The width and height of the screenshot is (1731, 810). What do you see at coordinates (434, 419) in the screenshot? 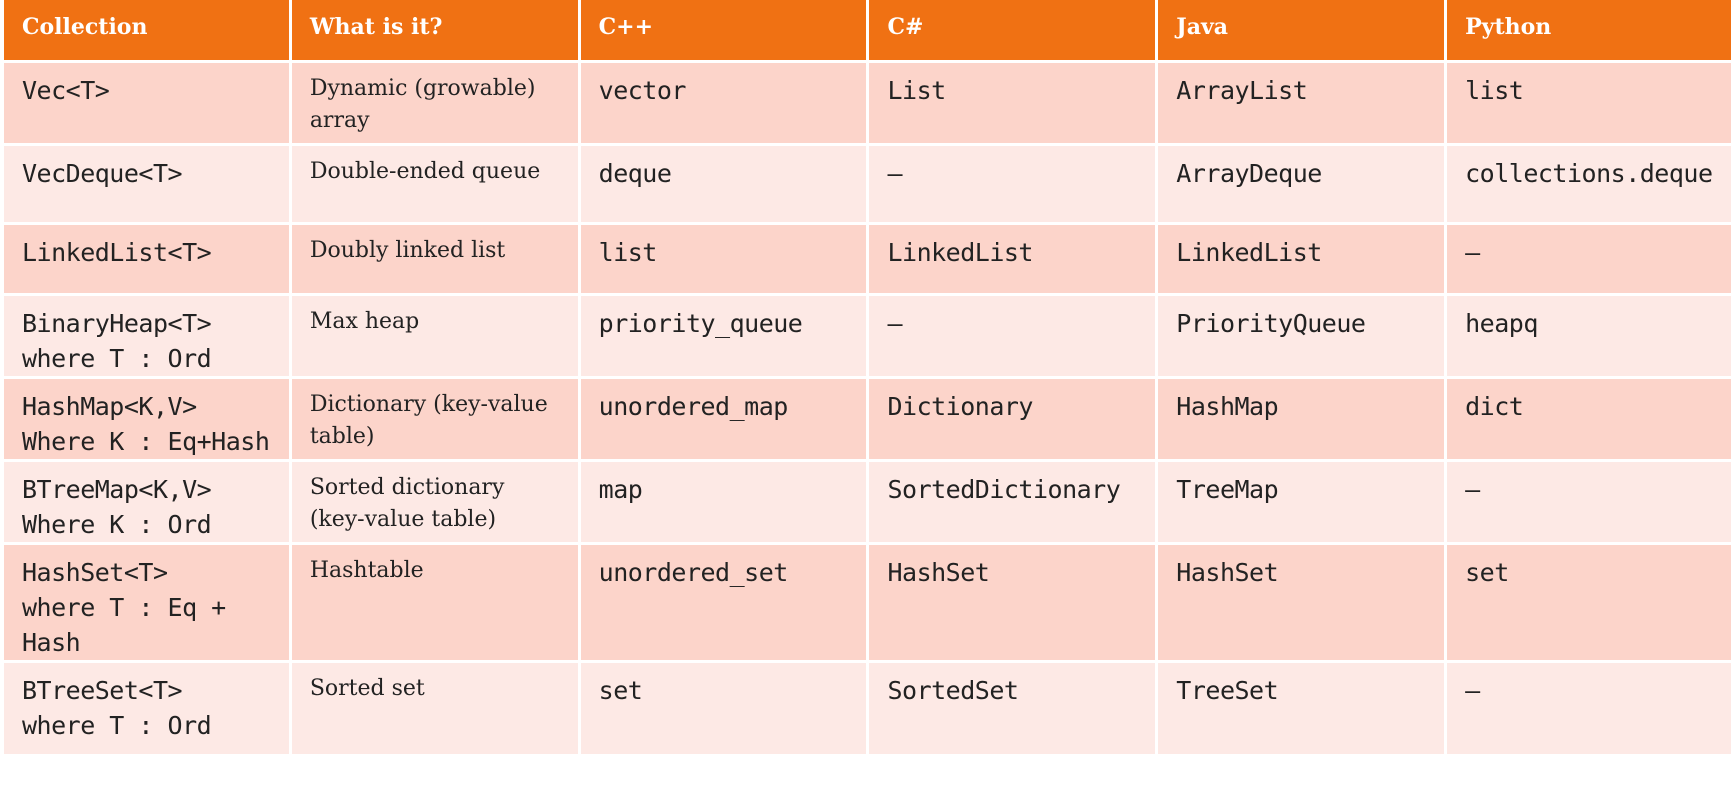
I see `cell-description: Dictionary (key-value table)` at bounding box center [434, 419].